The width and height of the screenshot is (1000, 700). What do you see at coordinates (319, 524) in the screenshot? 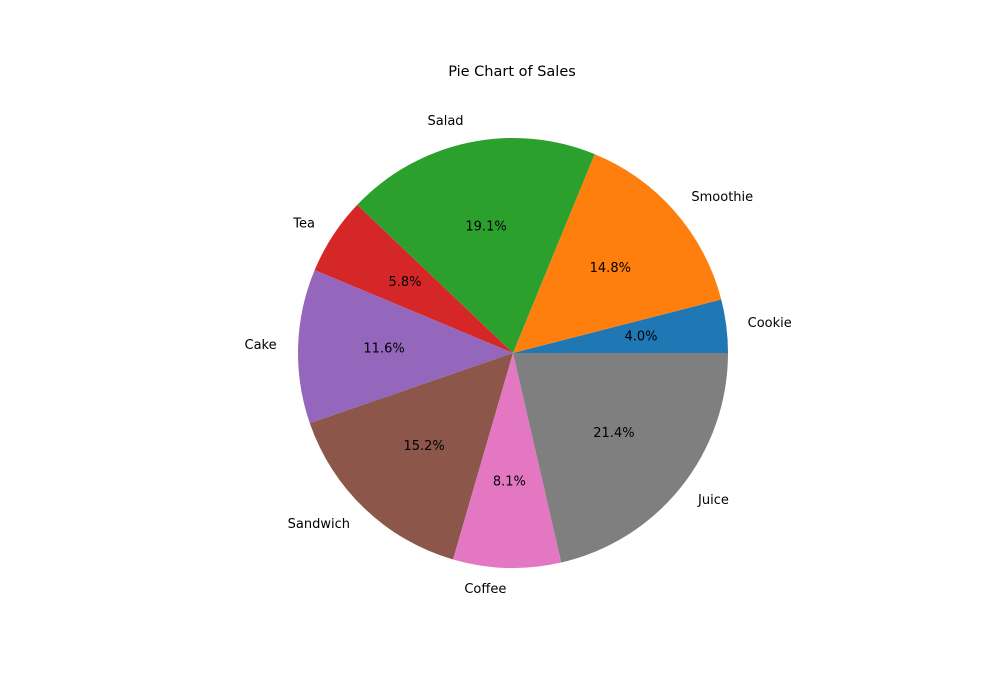
I see `slice-label-sandwich: Sandwich` at bounding box center [319, 524].